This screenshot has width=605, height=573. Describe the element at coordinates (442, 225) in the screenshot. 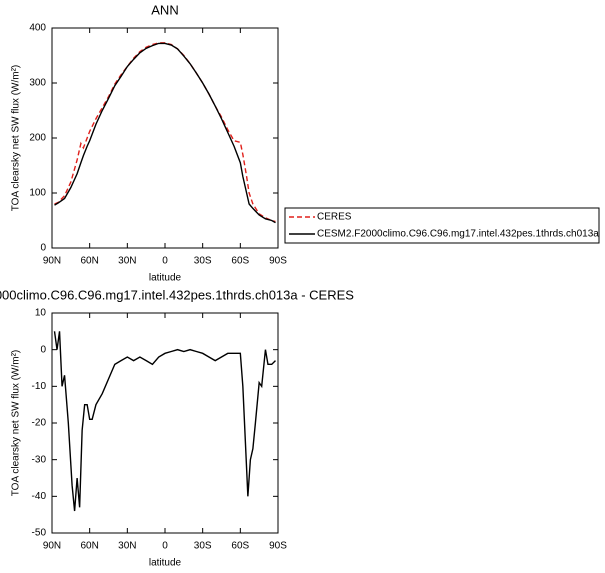

I see `legend-box` at that location.